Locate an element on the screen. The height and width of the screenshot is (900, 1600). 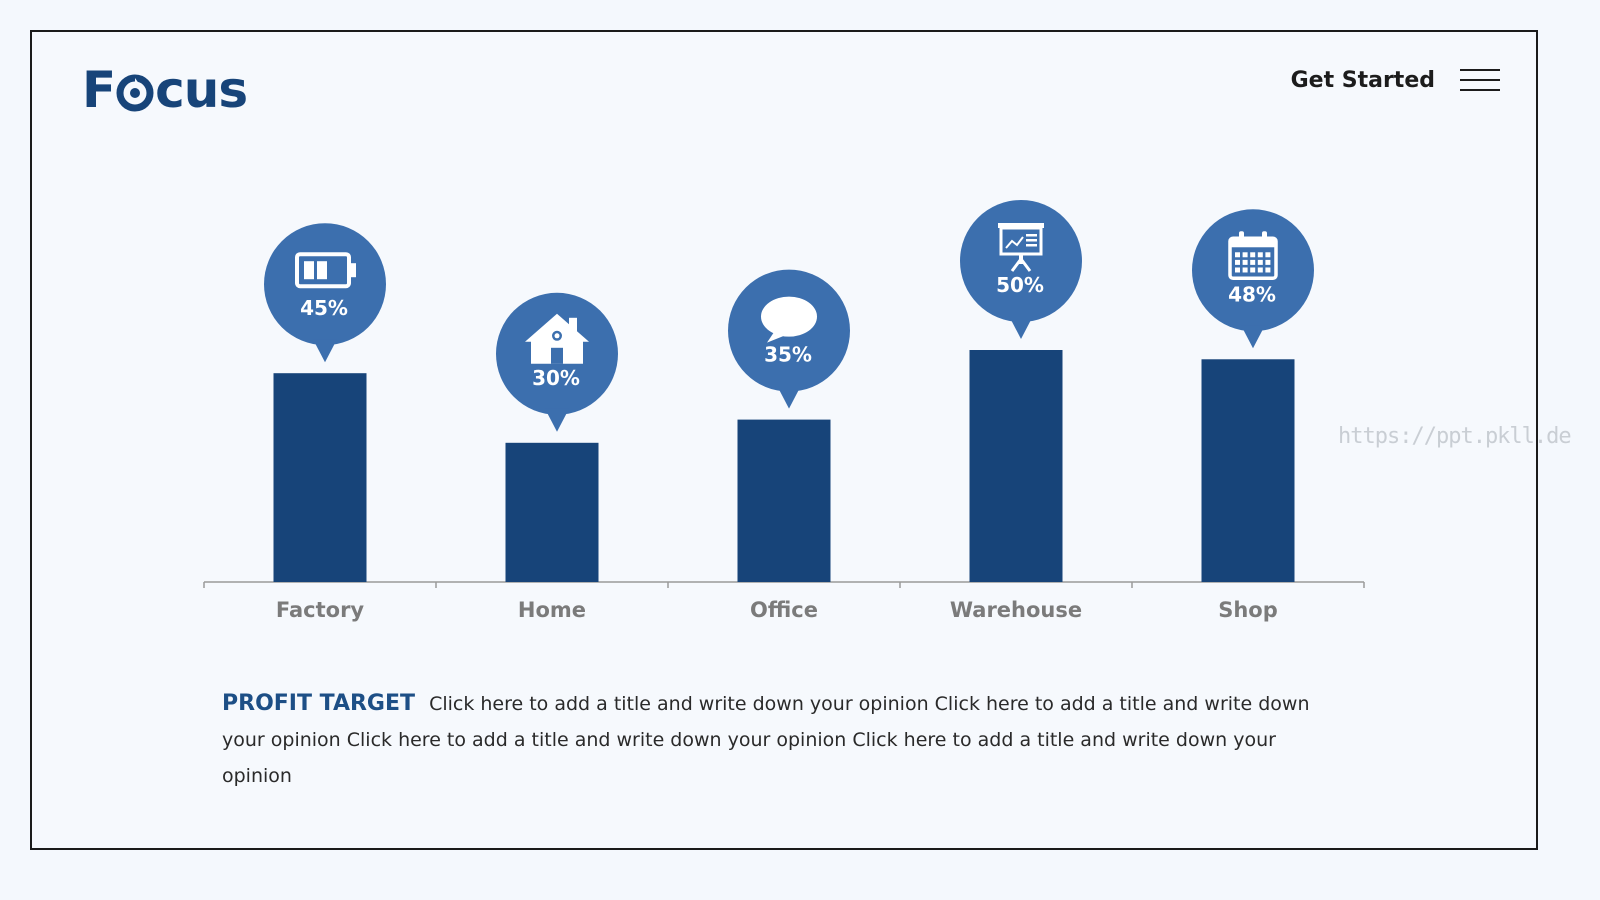
logo-text-left: F is located at coordinates (99, 90).